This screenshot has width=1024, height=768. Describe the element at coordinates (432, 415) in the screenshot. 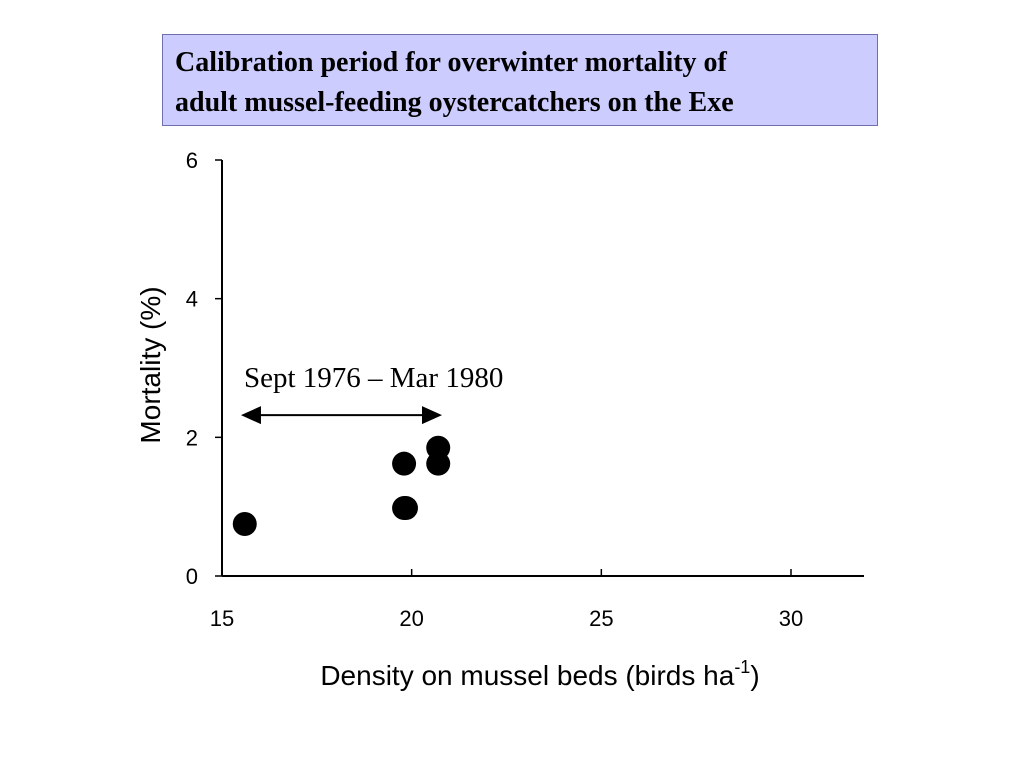

I see `period-arrow-head-right` at that location.